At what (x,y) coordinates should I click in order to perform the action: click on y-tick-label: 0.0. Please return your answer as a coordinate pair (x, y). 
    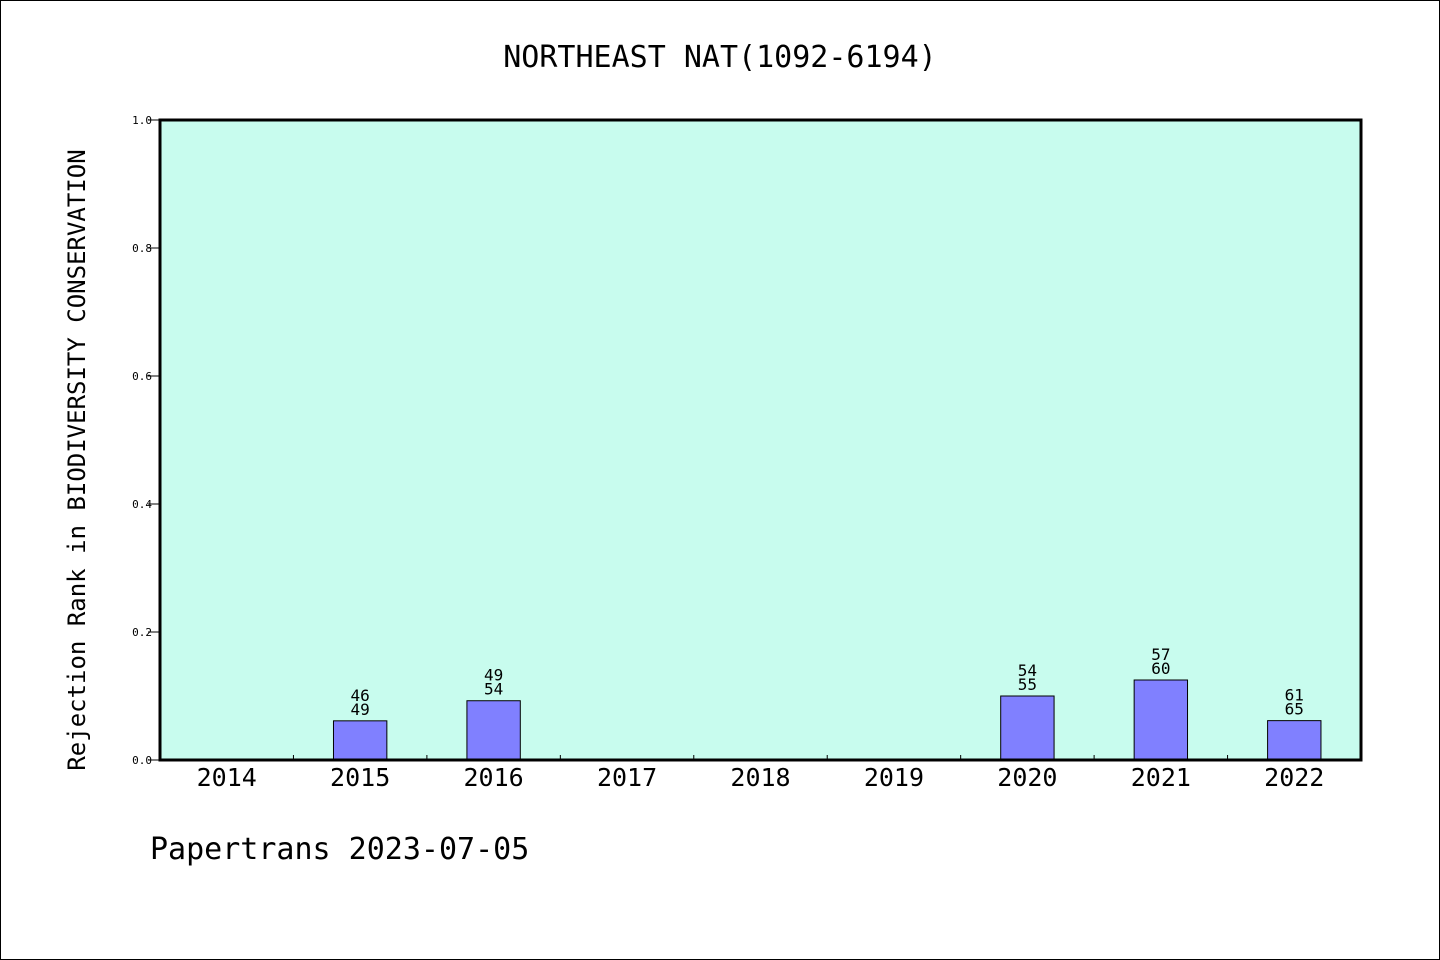
    Looking at the image, I should click on (142, 760).